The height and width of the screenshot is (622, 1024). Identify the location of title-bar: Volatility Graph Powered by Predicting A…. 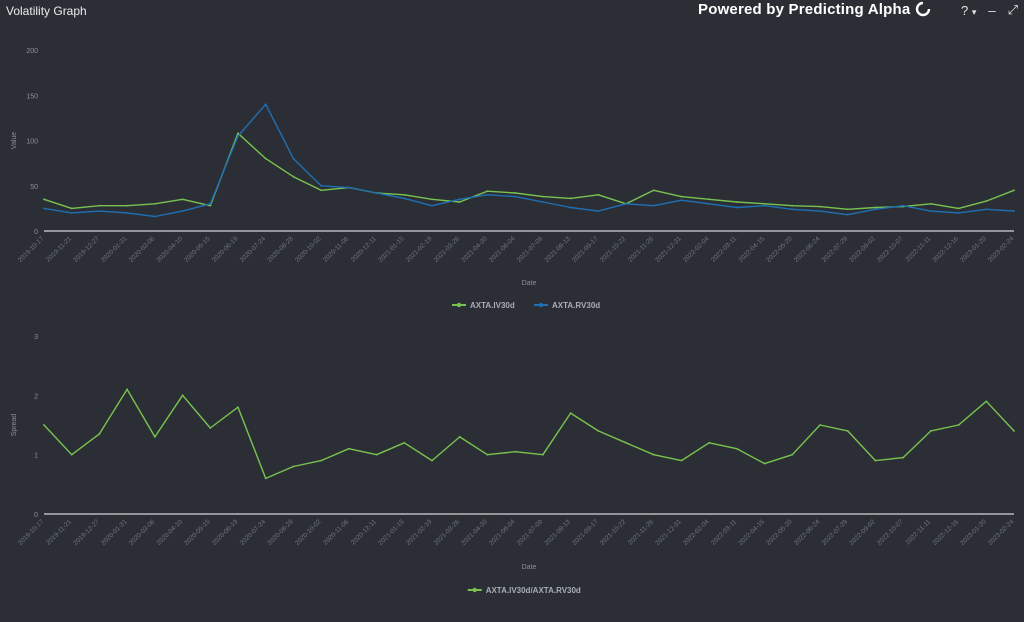
(512, 11).